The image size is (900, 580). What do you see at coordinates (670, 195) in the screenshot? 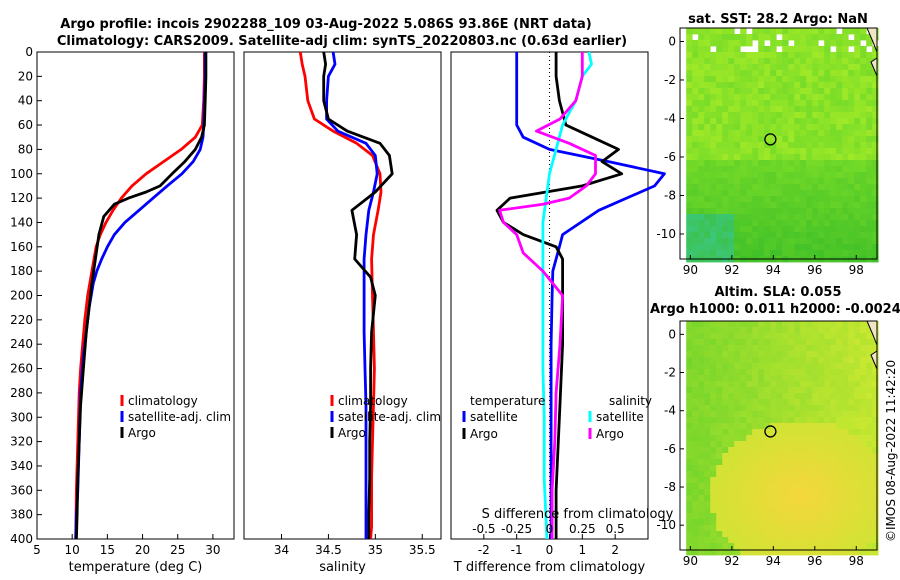
I see `y-tick-label: -8` at bounding box center [670, 195].